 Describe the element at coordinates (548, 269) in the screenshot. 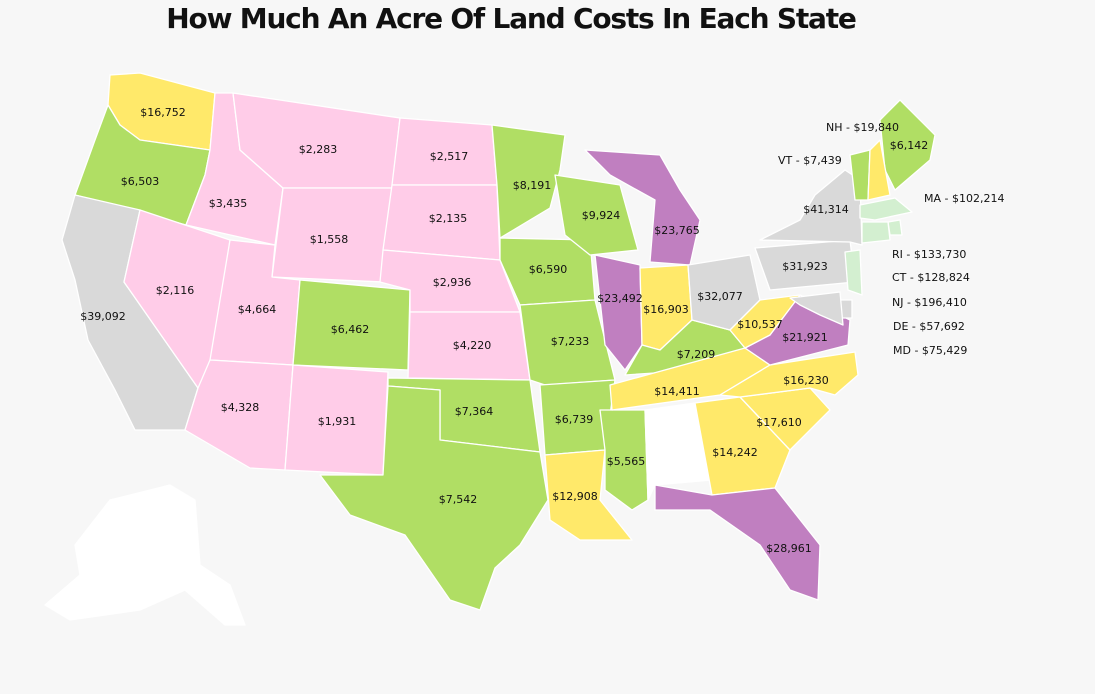

I see `state-label-ia: $6,590` at that location.